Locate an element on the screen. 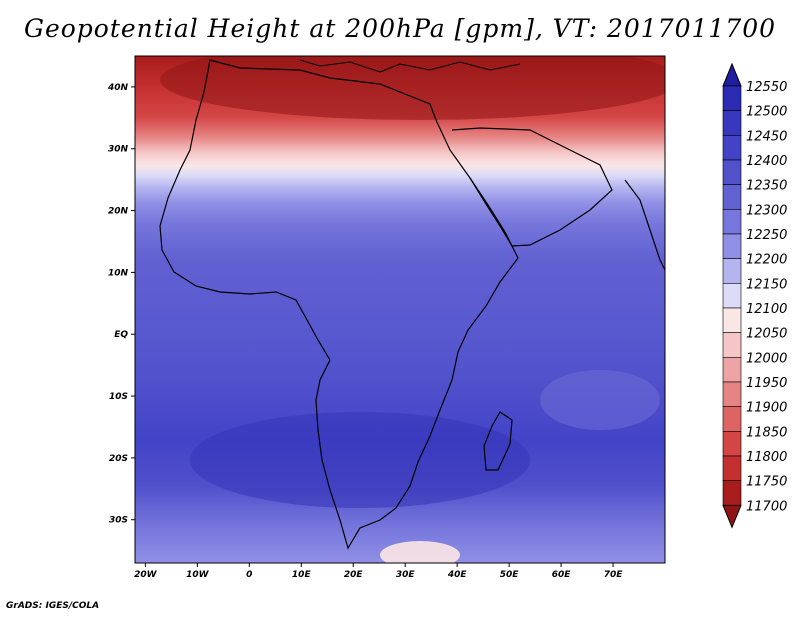 Image resolution: width=800 pixels, height=618 pixels. colorbar-label: 11900 is located at coordinates (766, 408).